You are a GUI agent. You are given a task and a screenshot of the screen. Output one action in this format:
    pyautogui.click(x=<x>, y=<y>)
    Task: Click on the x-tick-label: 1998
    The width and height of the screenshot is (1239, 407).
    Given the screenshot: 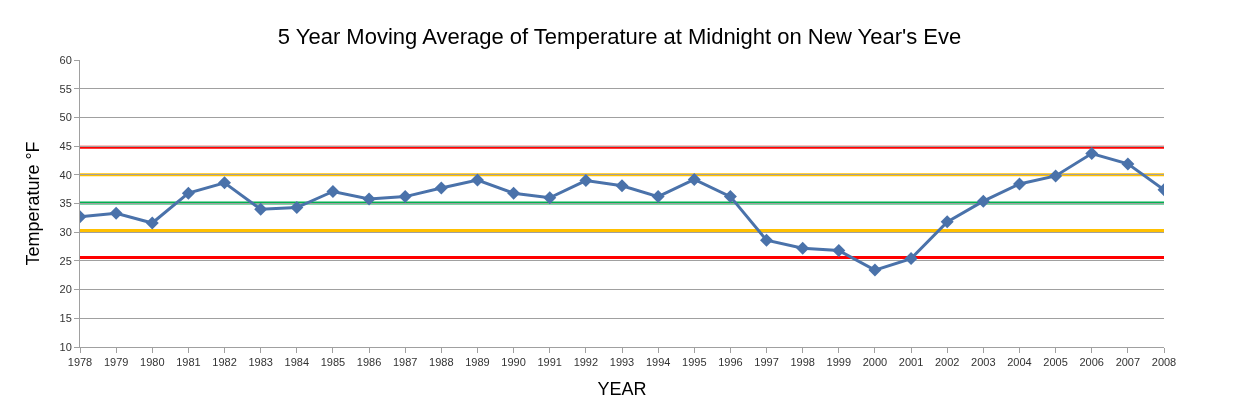 What is the action you would take?
    pyautogui.click(x=802, y=362)
    